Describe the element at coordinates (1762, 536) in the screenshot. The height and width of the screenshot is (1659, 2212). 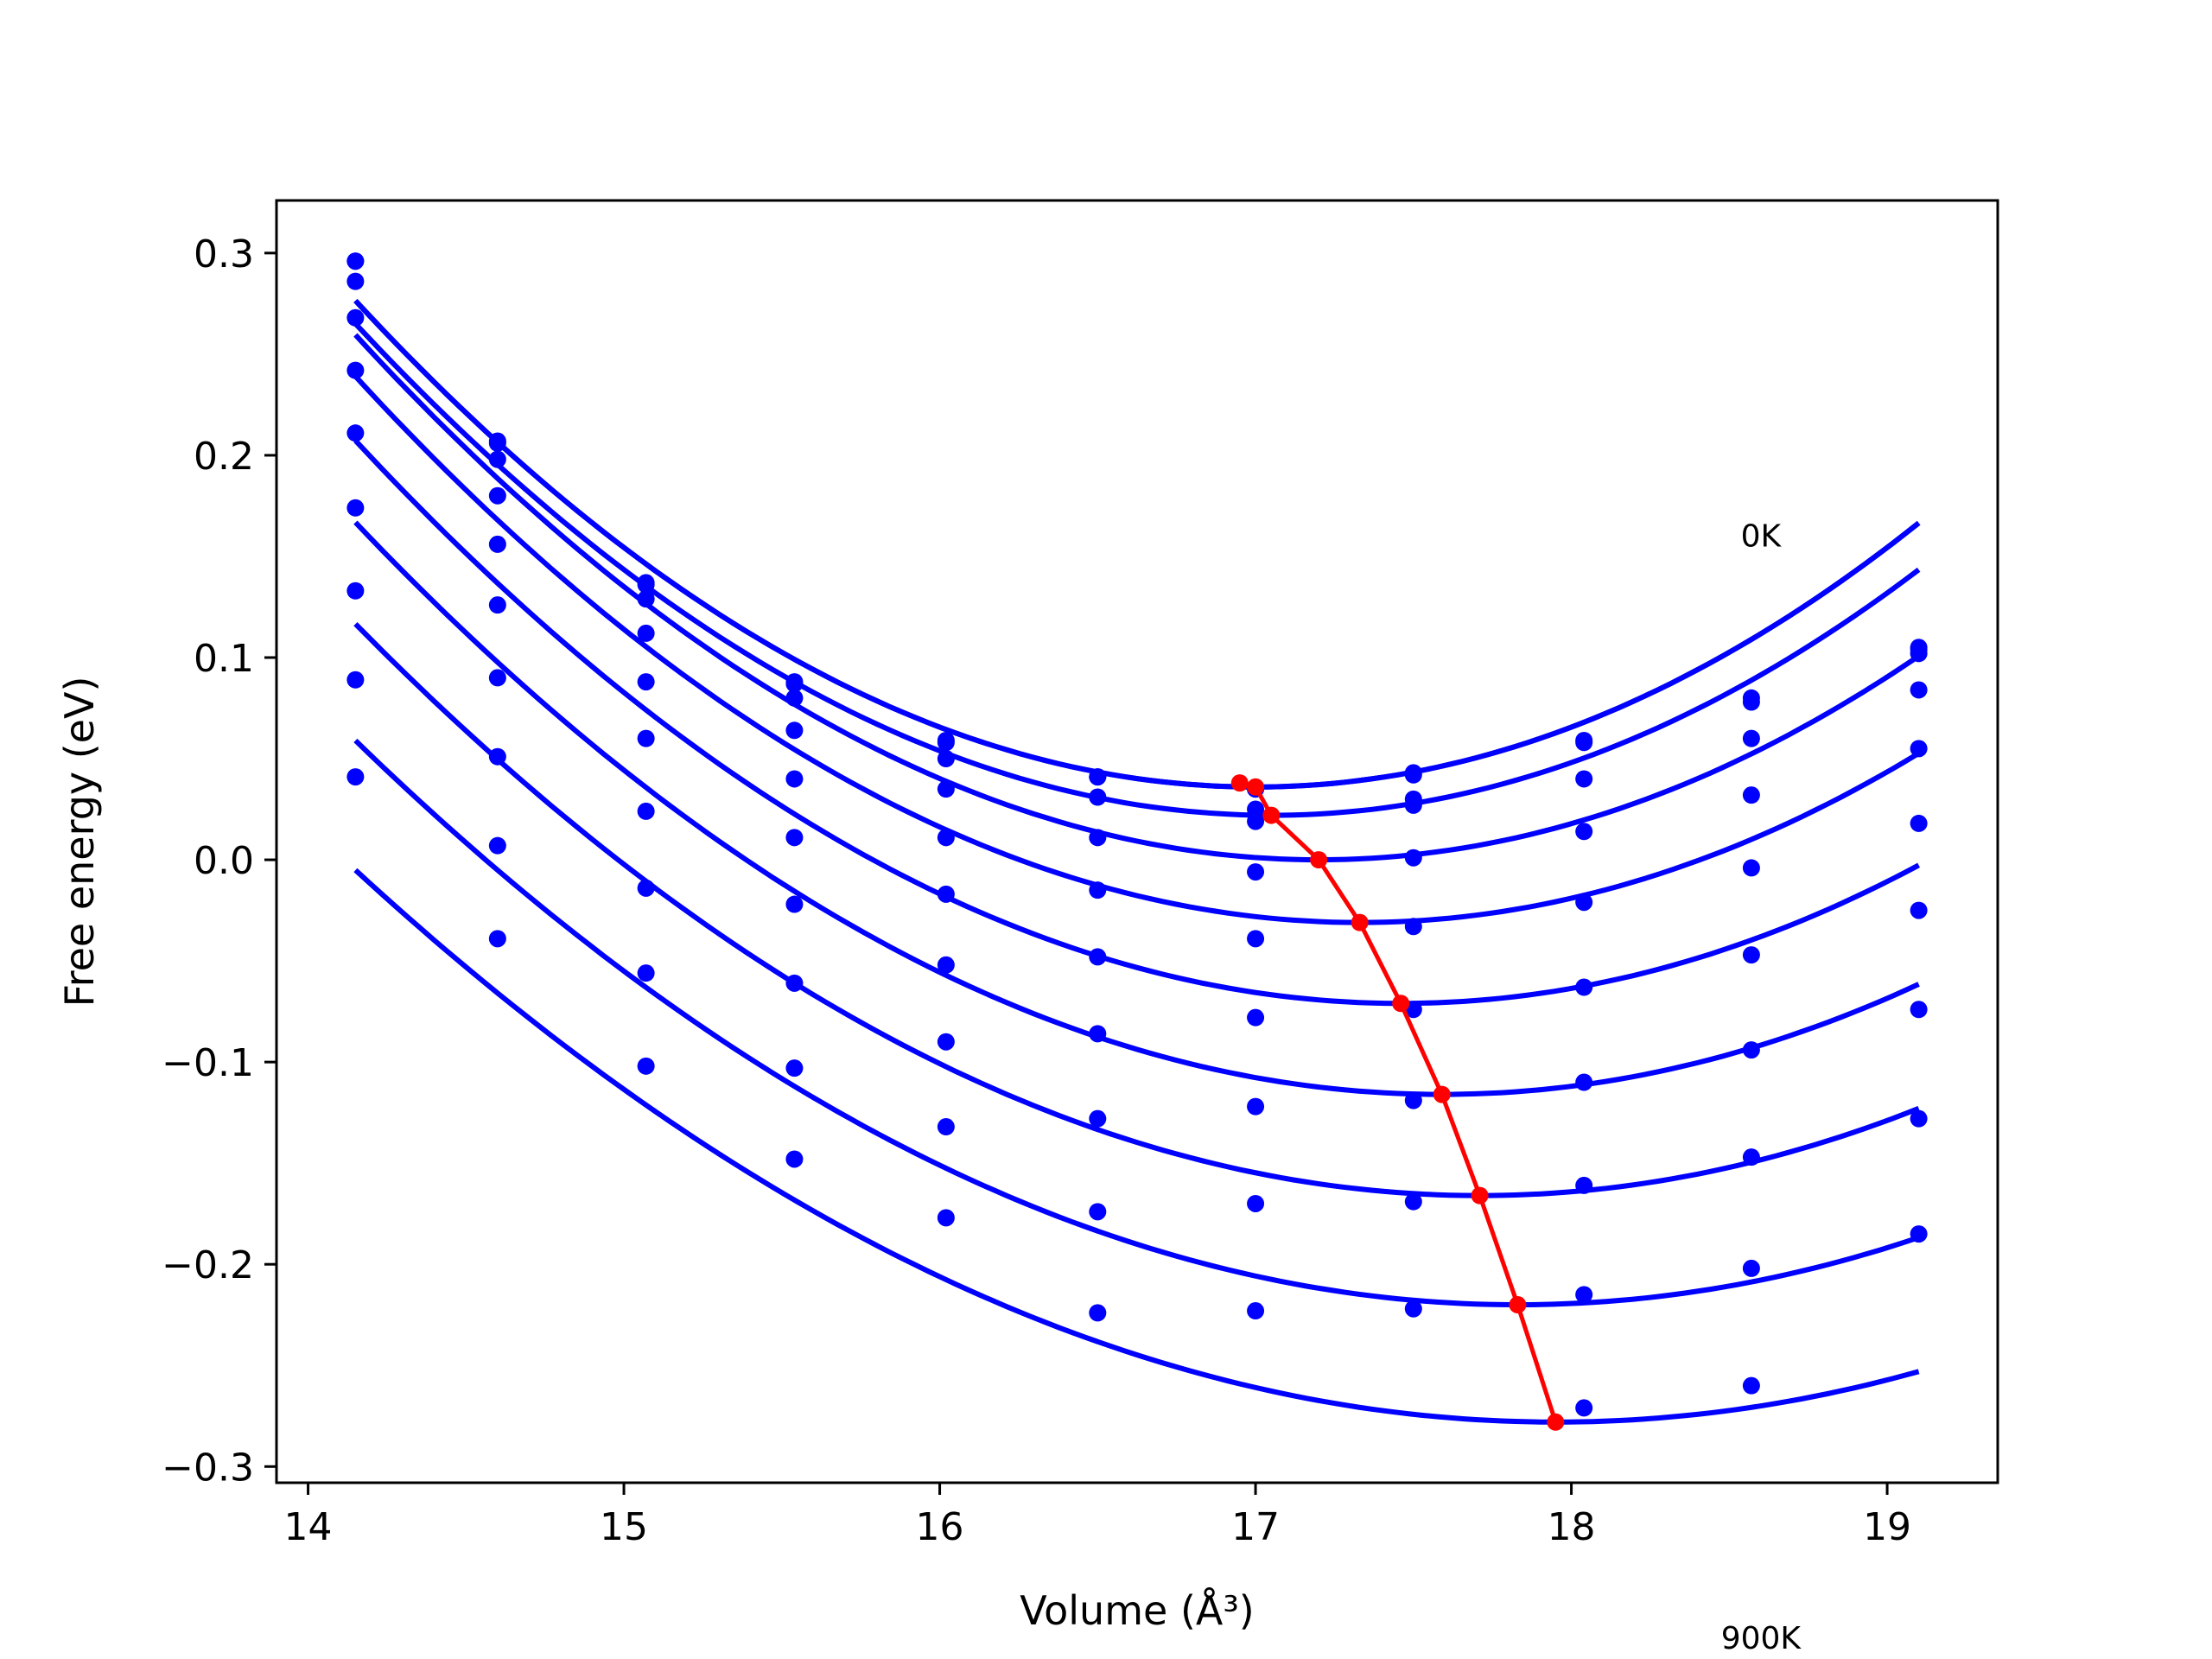
I see `annotation-label: 0K` at that location.